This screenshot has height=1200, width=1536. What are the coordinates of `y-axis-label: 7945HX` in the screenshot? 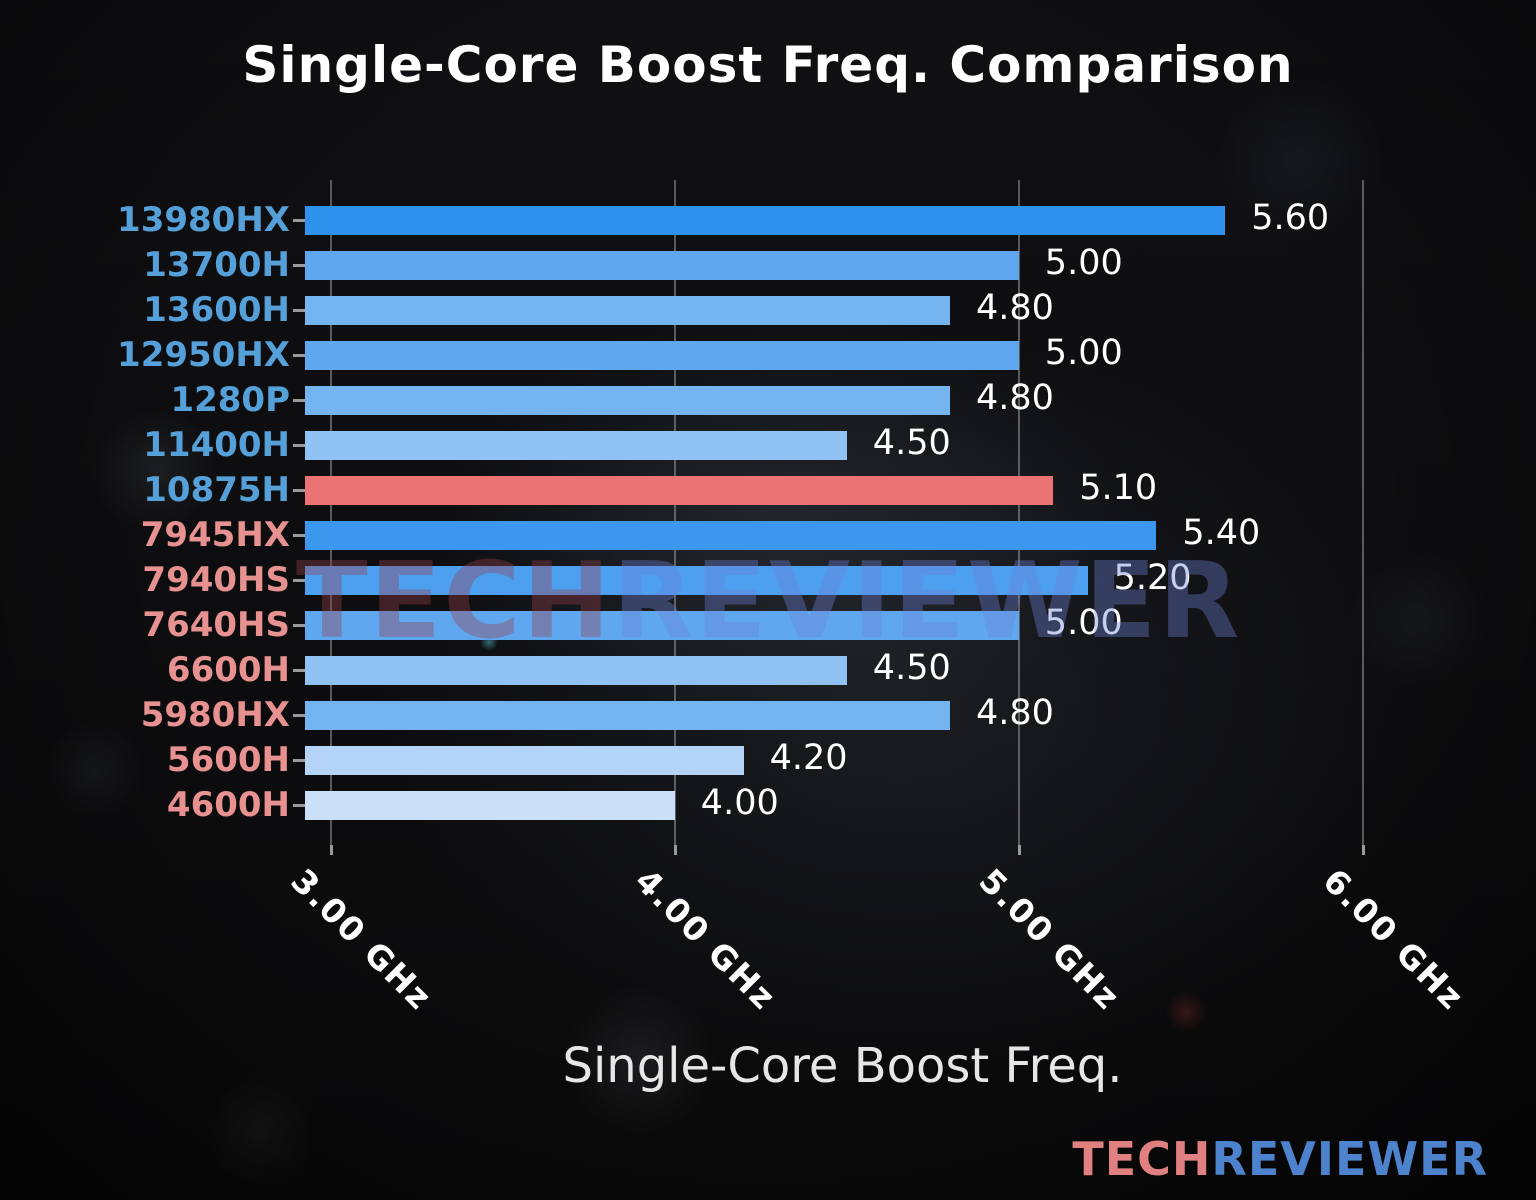 It's located at (215, 535).